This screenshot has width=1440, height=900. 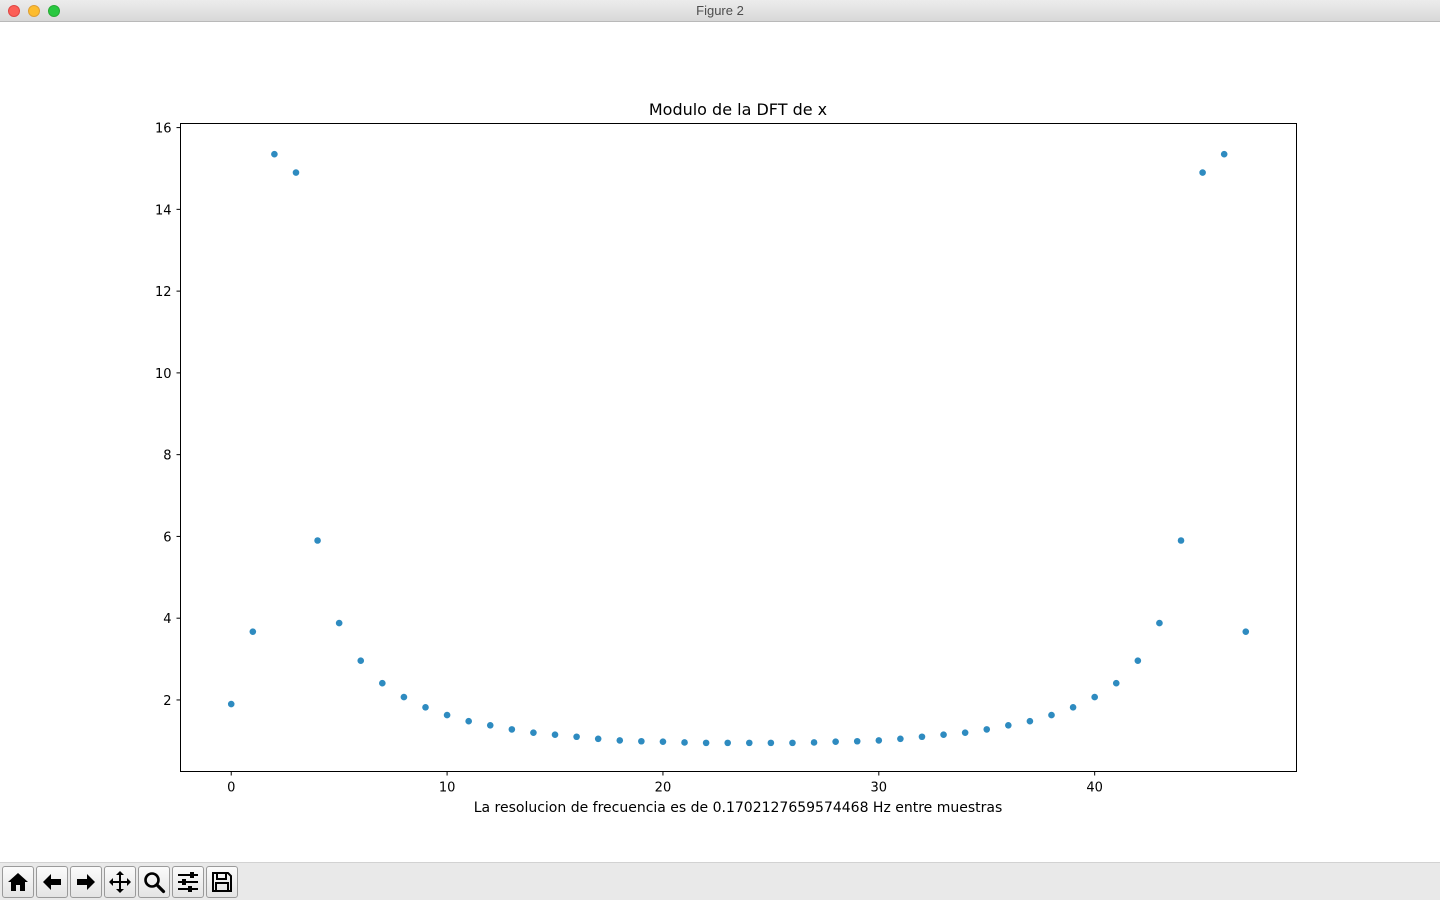 What do you see at coordinates (163, 129) in the screenshot?
I see `y-tick-label: 16` at bounding box center [163, 129].